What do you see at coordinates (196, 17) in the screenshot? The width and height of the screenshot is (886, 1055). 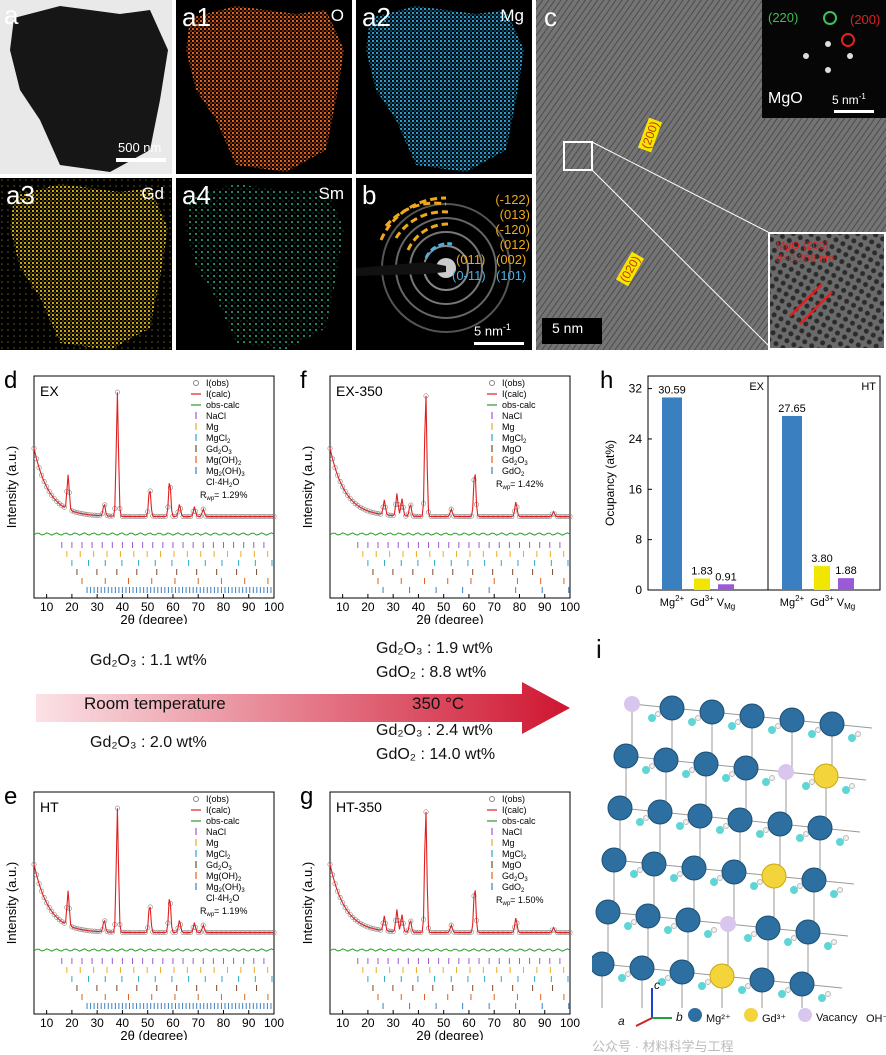 I see `panel-label-a1: a1` at bounding box center [196, 17].